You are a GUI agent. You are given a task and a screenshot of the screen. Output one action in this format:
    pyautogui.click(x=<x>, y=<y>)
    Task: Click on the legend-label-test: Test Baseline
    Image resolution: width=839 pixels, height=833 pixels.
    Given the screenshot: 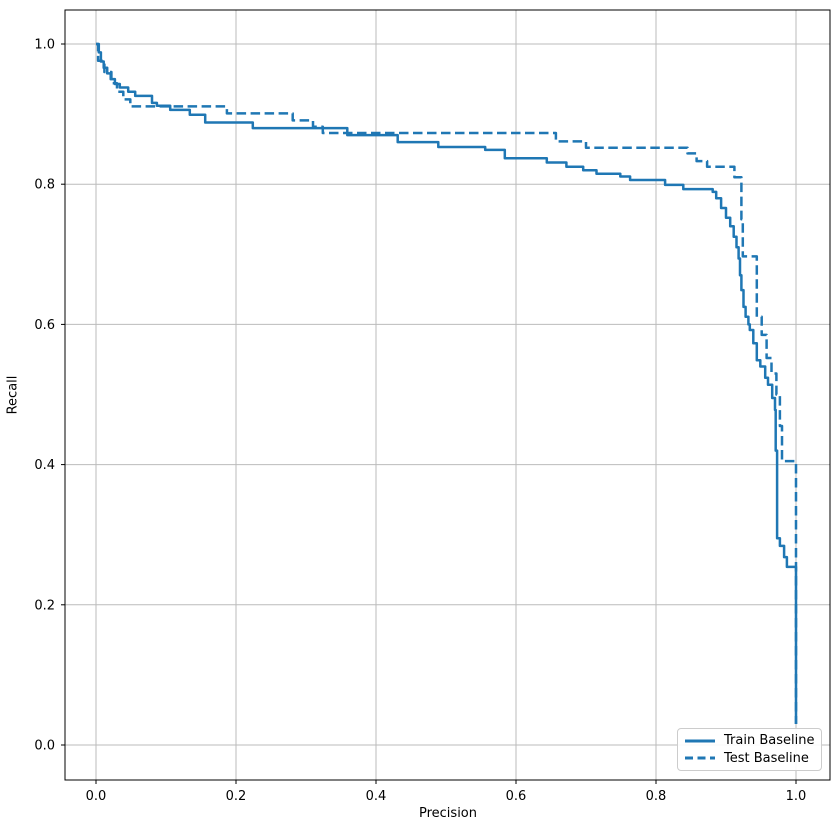 What is the action you would take?
    pyautogui.click(x=766, y=758)
    